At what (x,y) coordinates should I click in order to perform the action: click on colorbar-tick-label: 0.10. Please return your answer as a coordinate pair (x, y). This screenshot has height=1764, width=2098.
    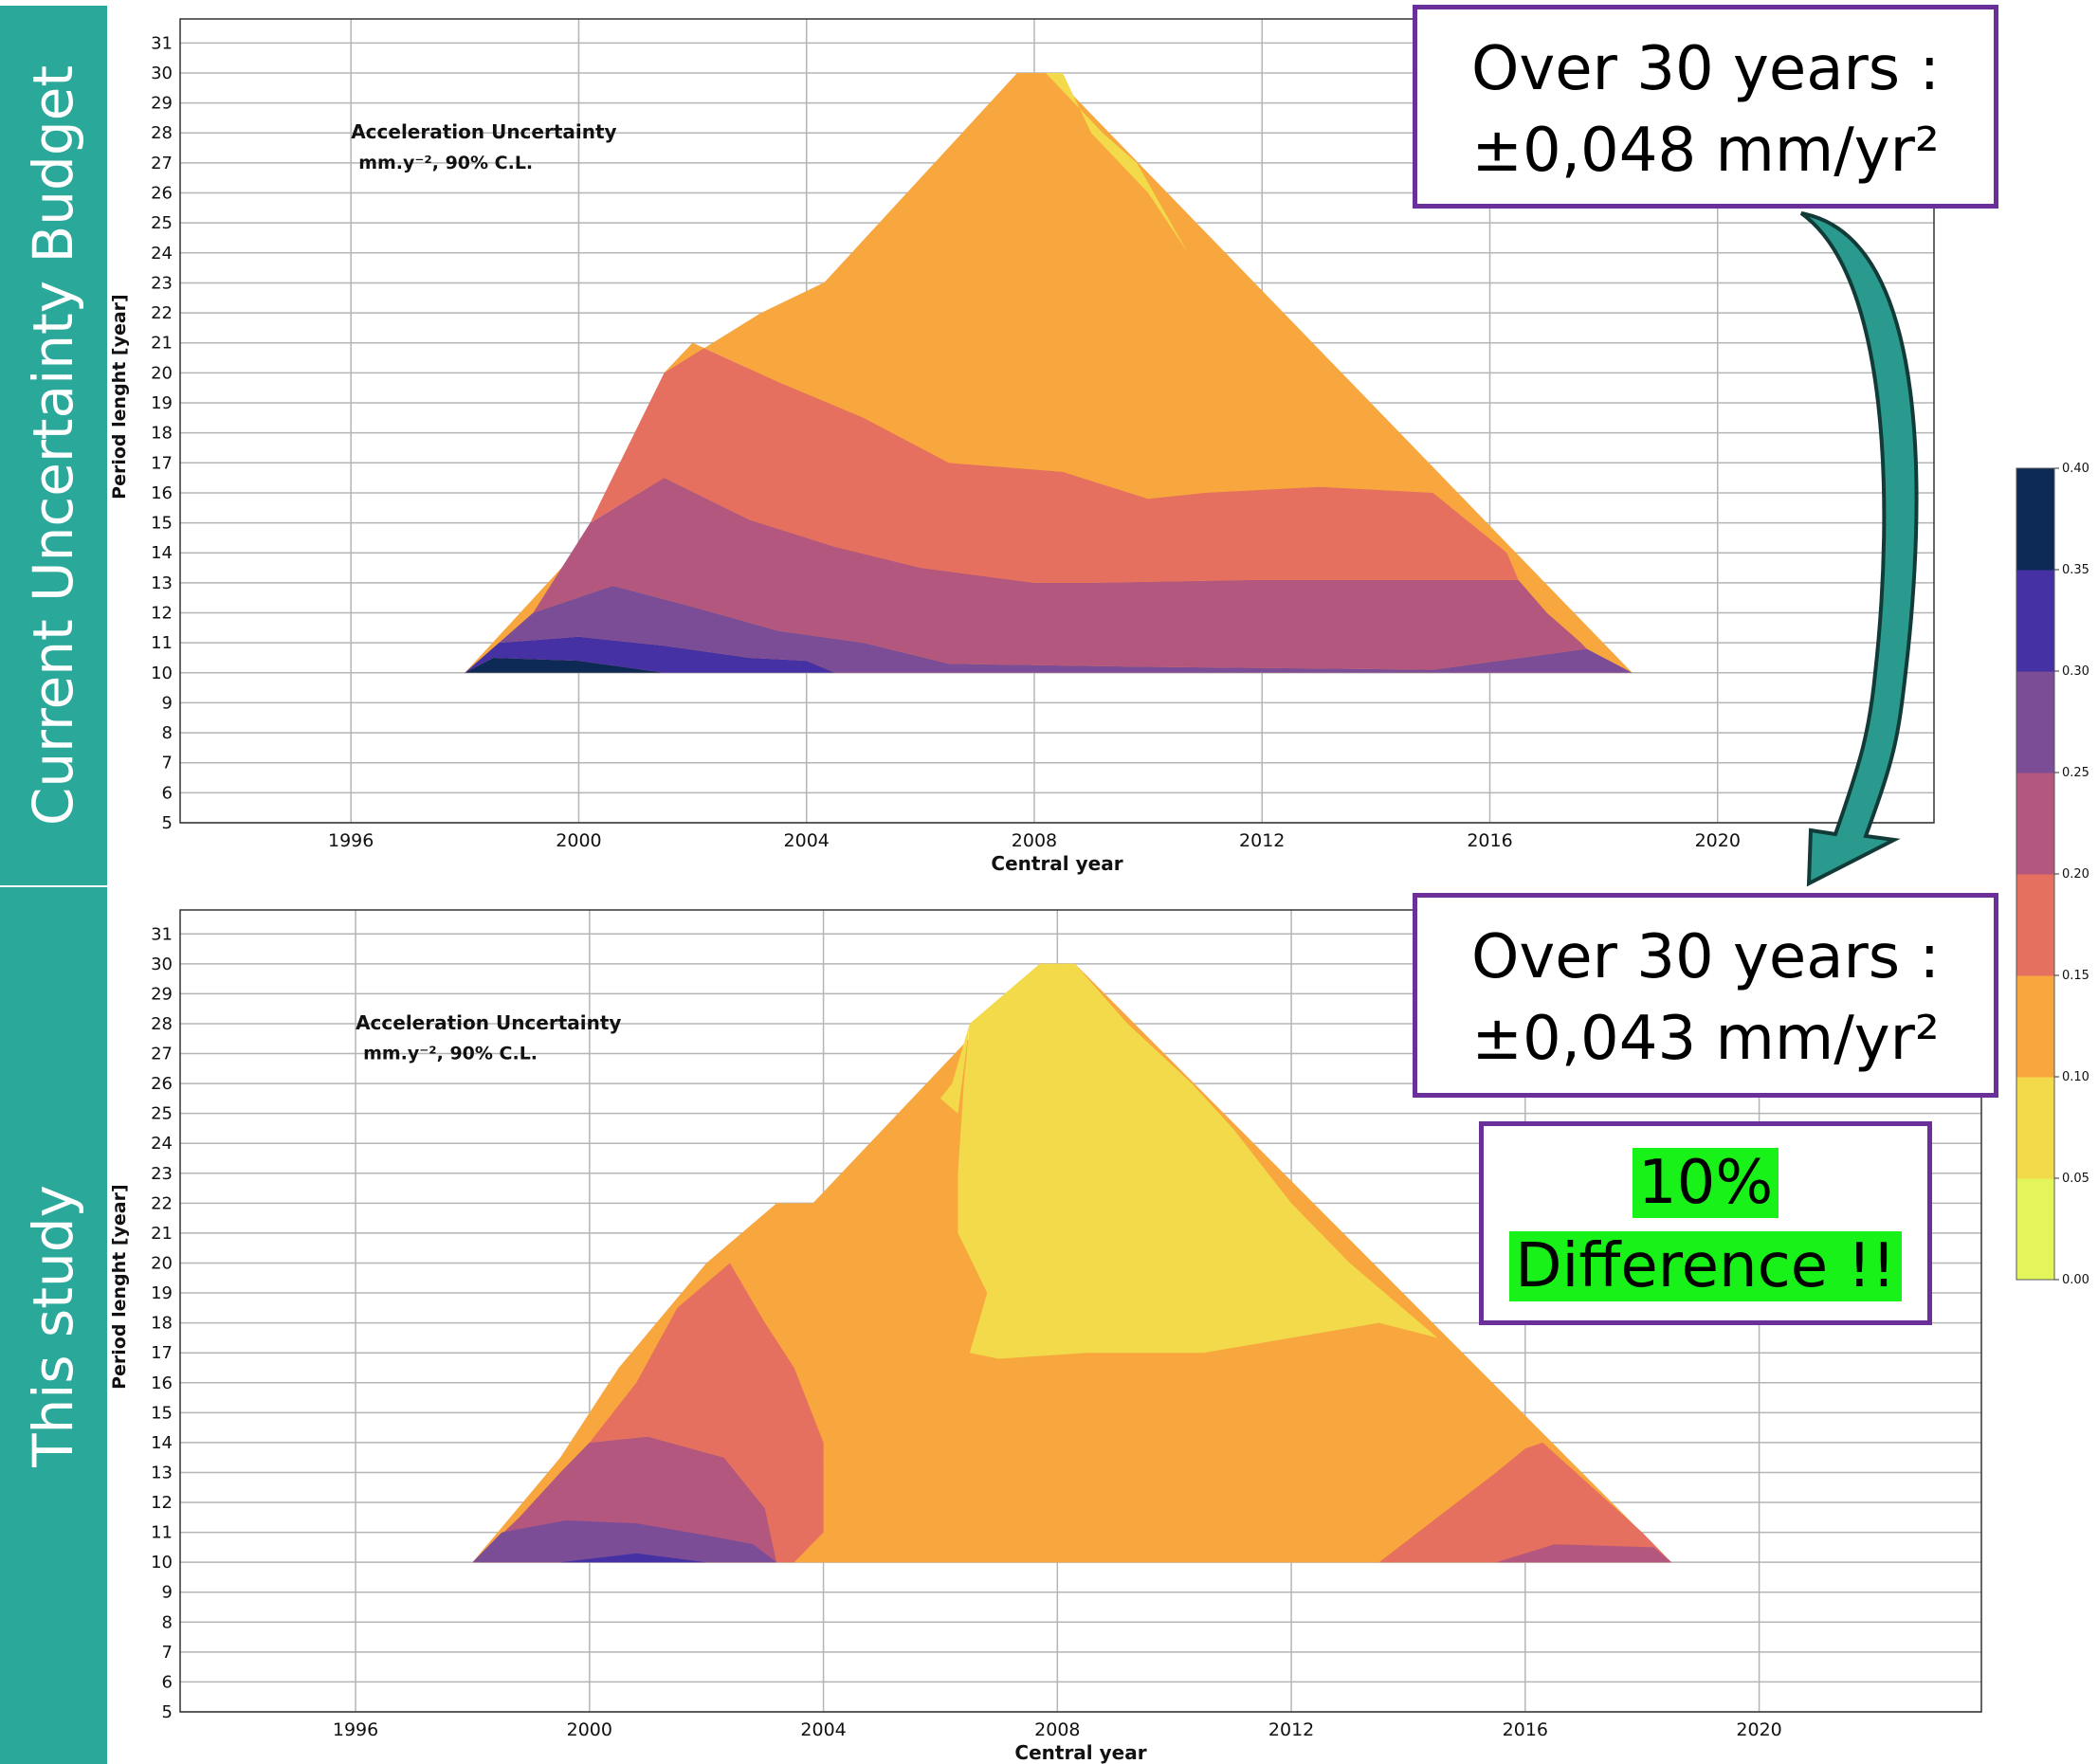
    Looking at the image, I should click on (2075, 1077).